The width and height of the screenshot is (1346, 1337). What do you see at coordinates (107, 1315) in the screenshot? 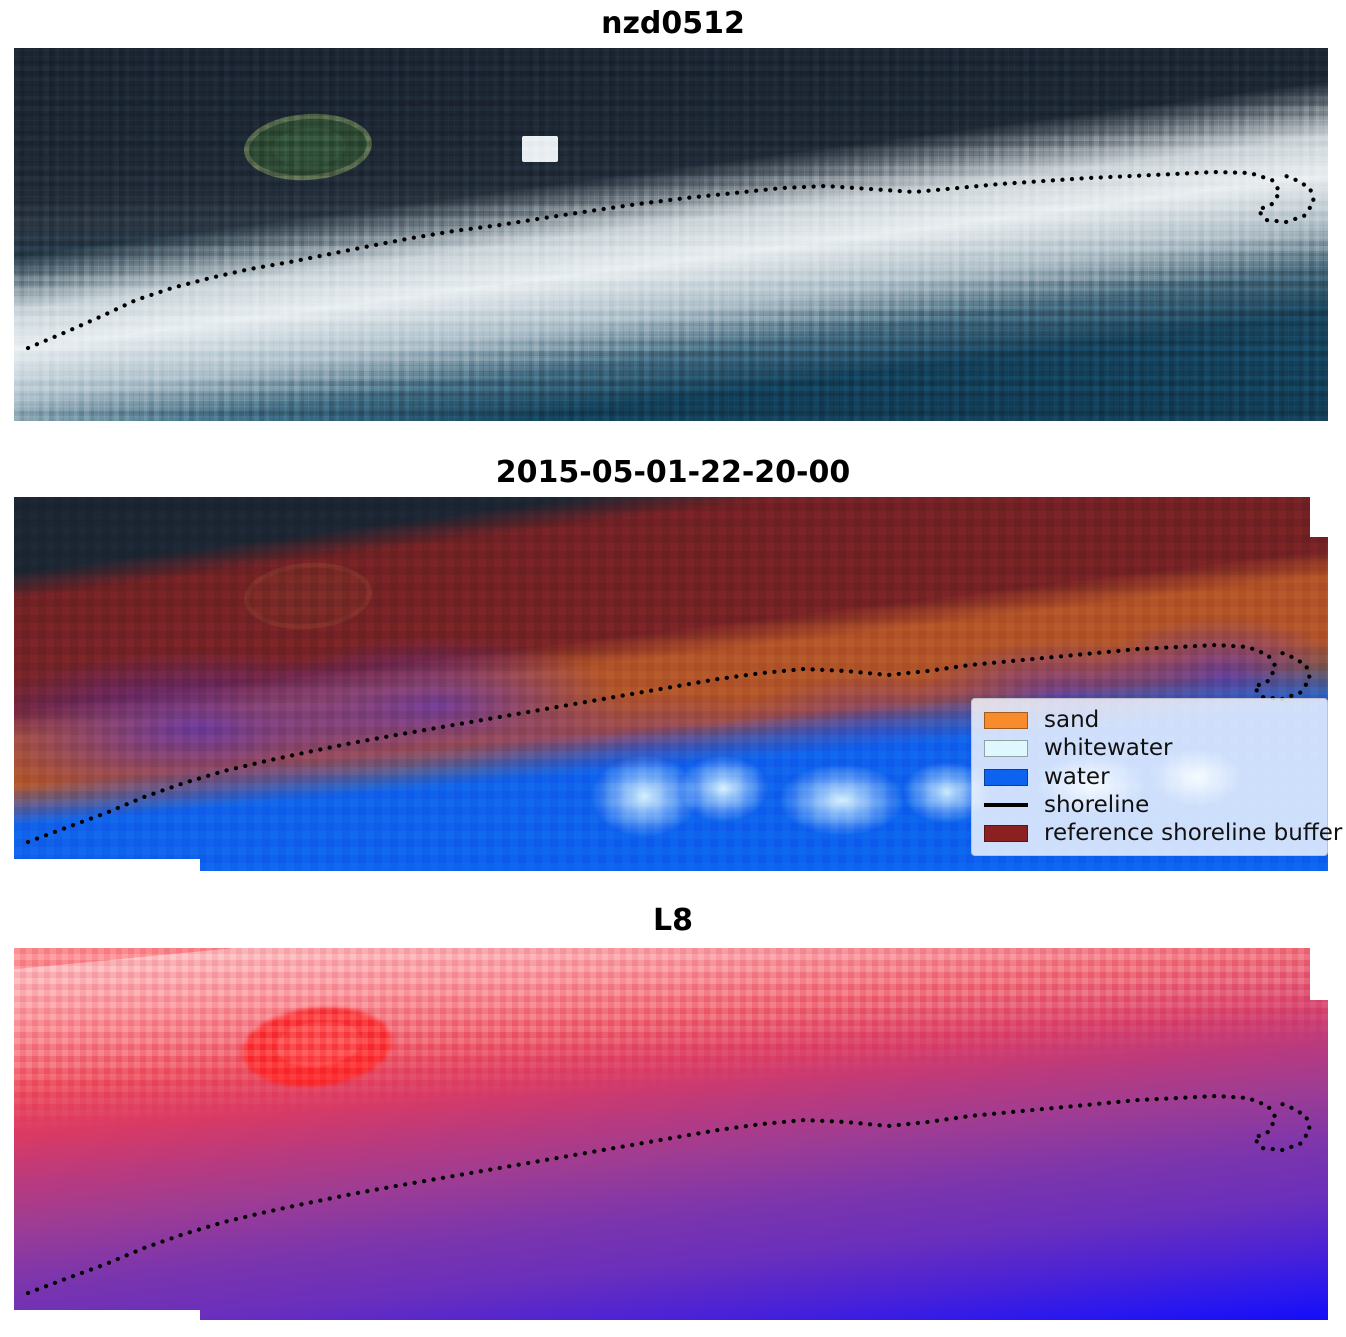
I see `panel3-bottom-left-notch` at bounding box center [107, 1315].